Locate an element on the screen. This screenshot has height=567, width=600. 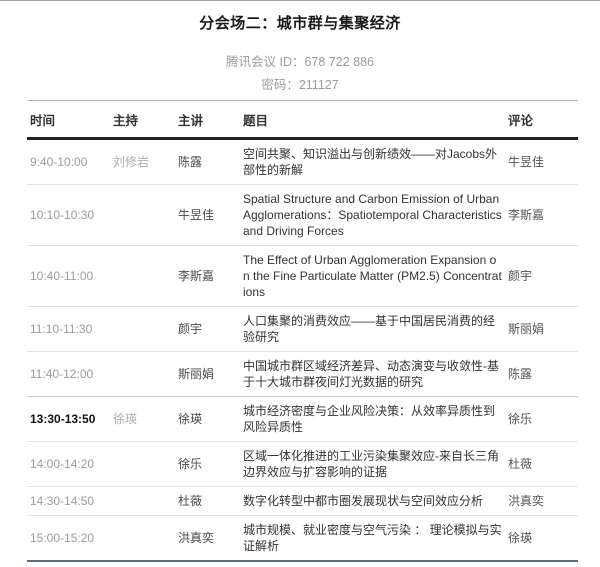
cell-host: 刘修岩 is located at coordinates (131, 162).